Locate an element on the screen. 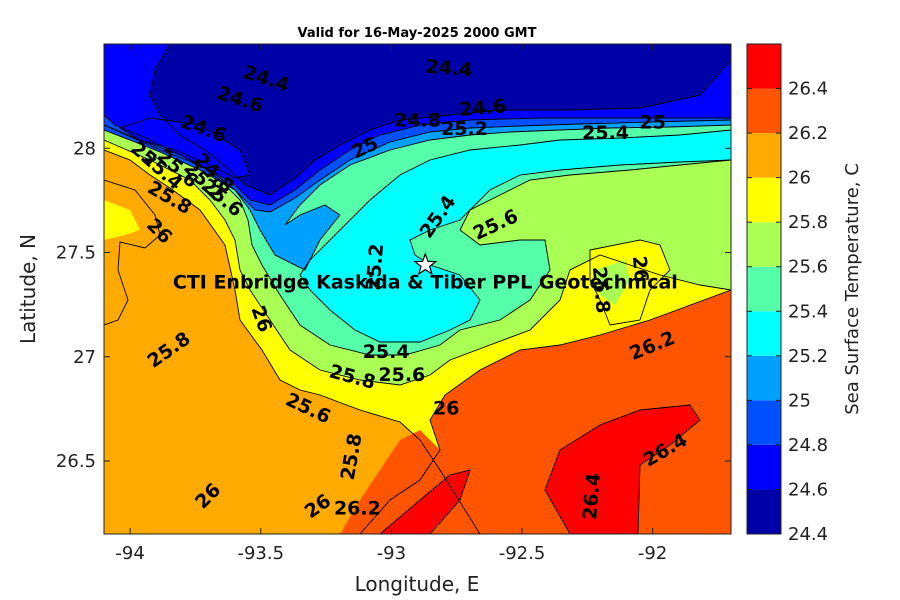  contour-label: 25 is located at coordinates (652, 123).